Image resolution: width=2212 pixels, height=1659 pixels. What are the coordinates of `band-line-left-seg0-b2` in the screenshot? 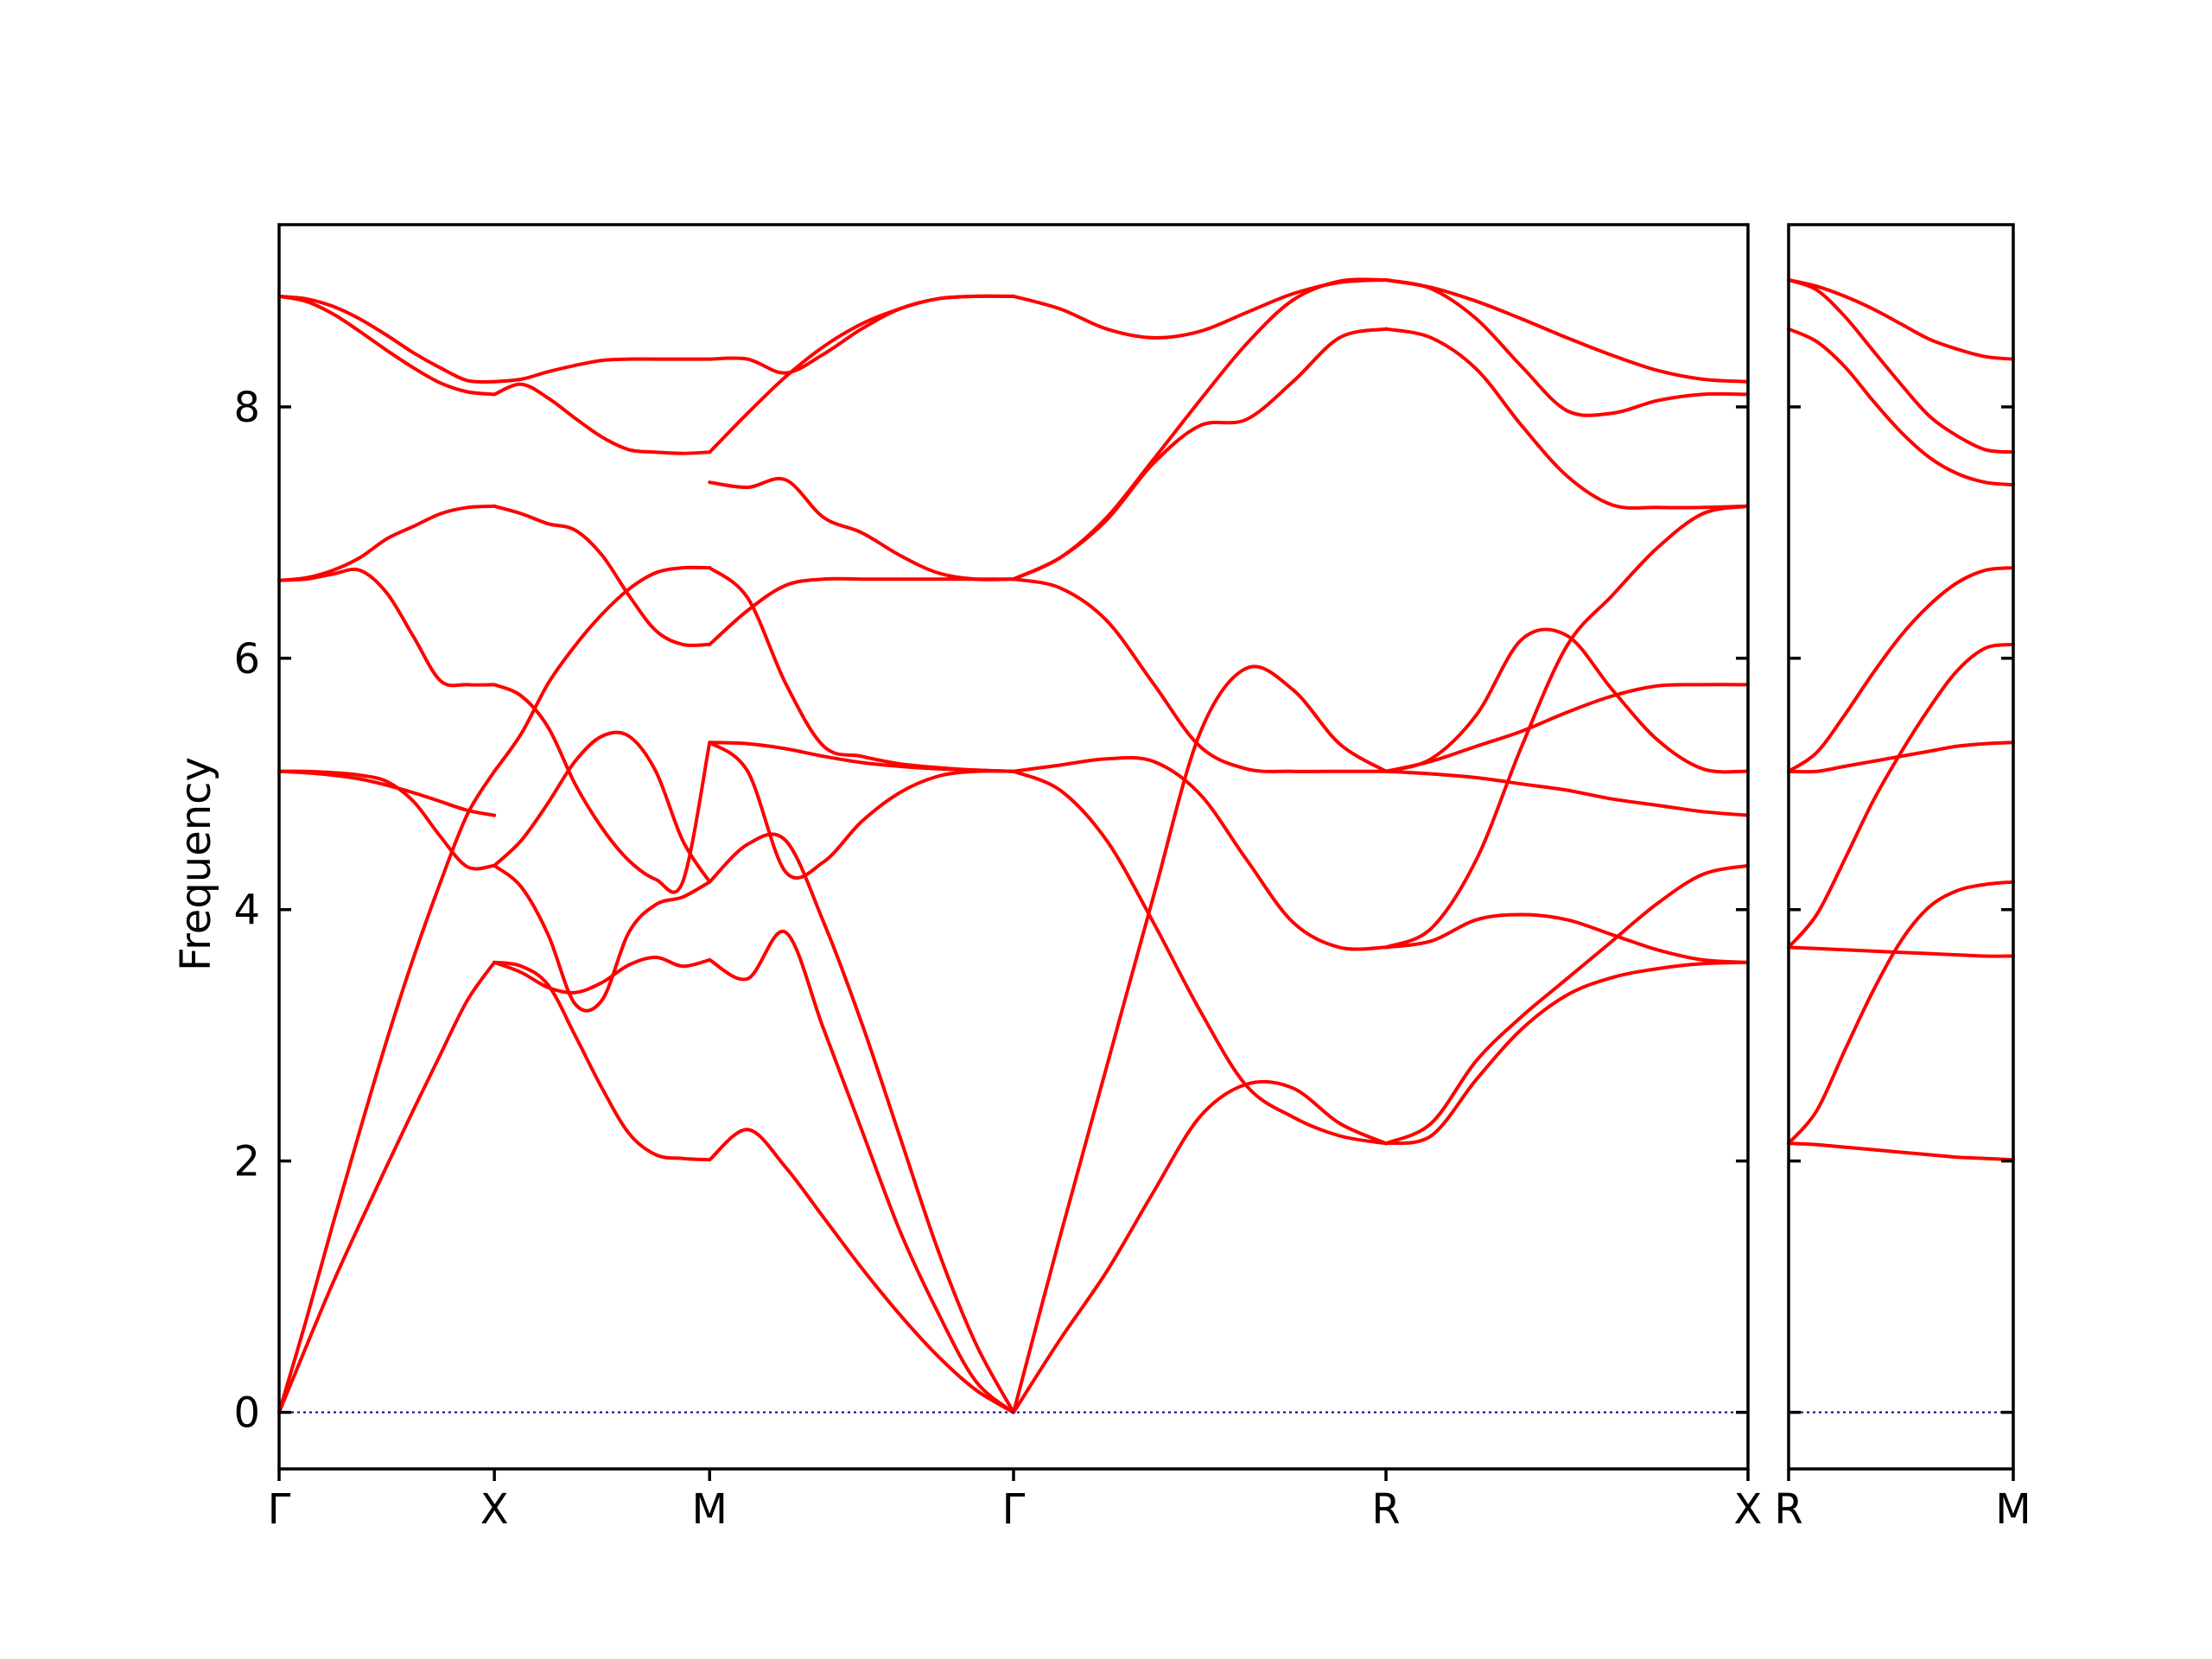 It's located at (387, 793).